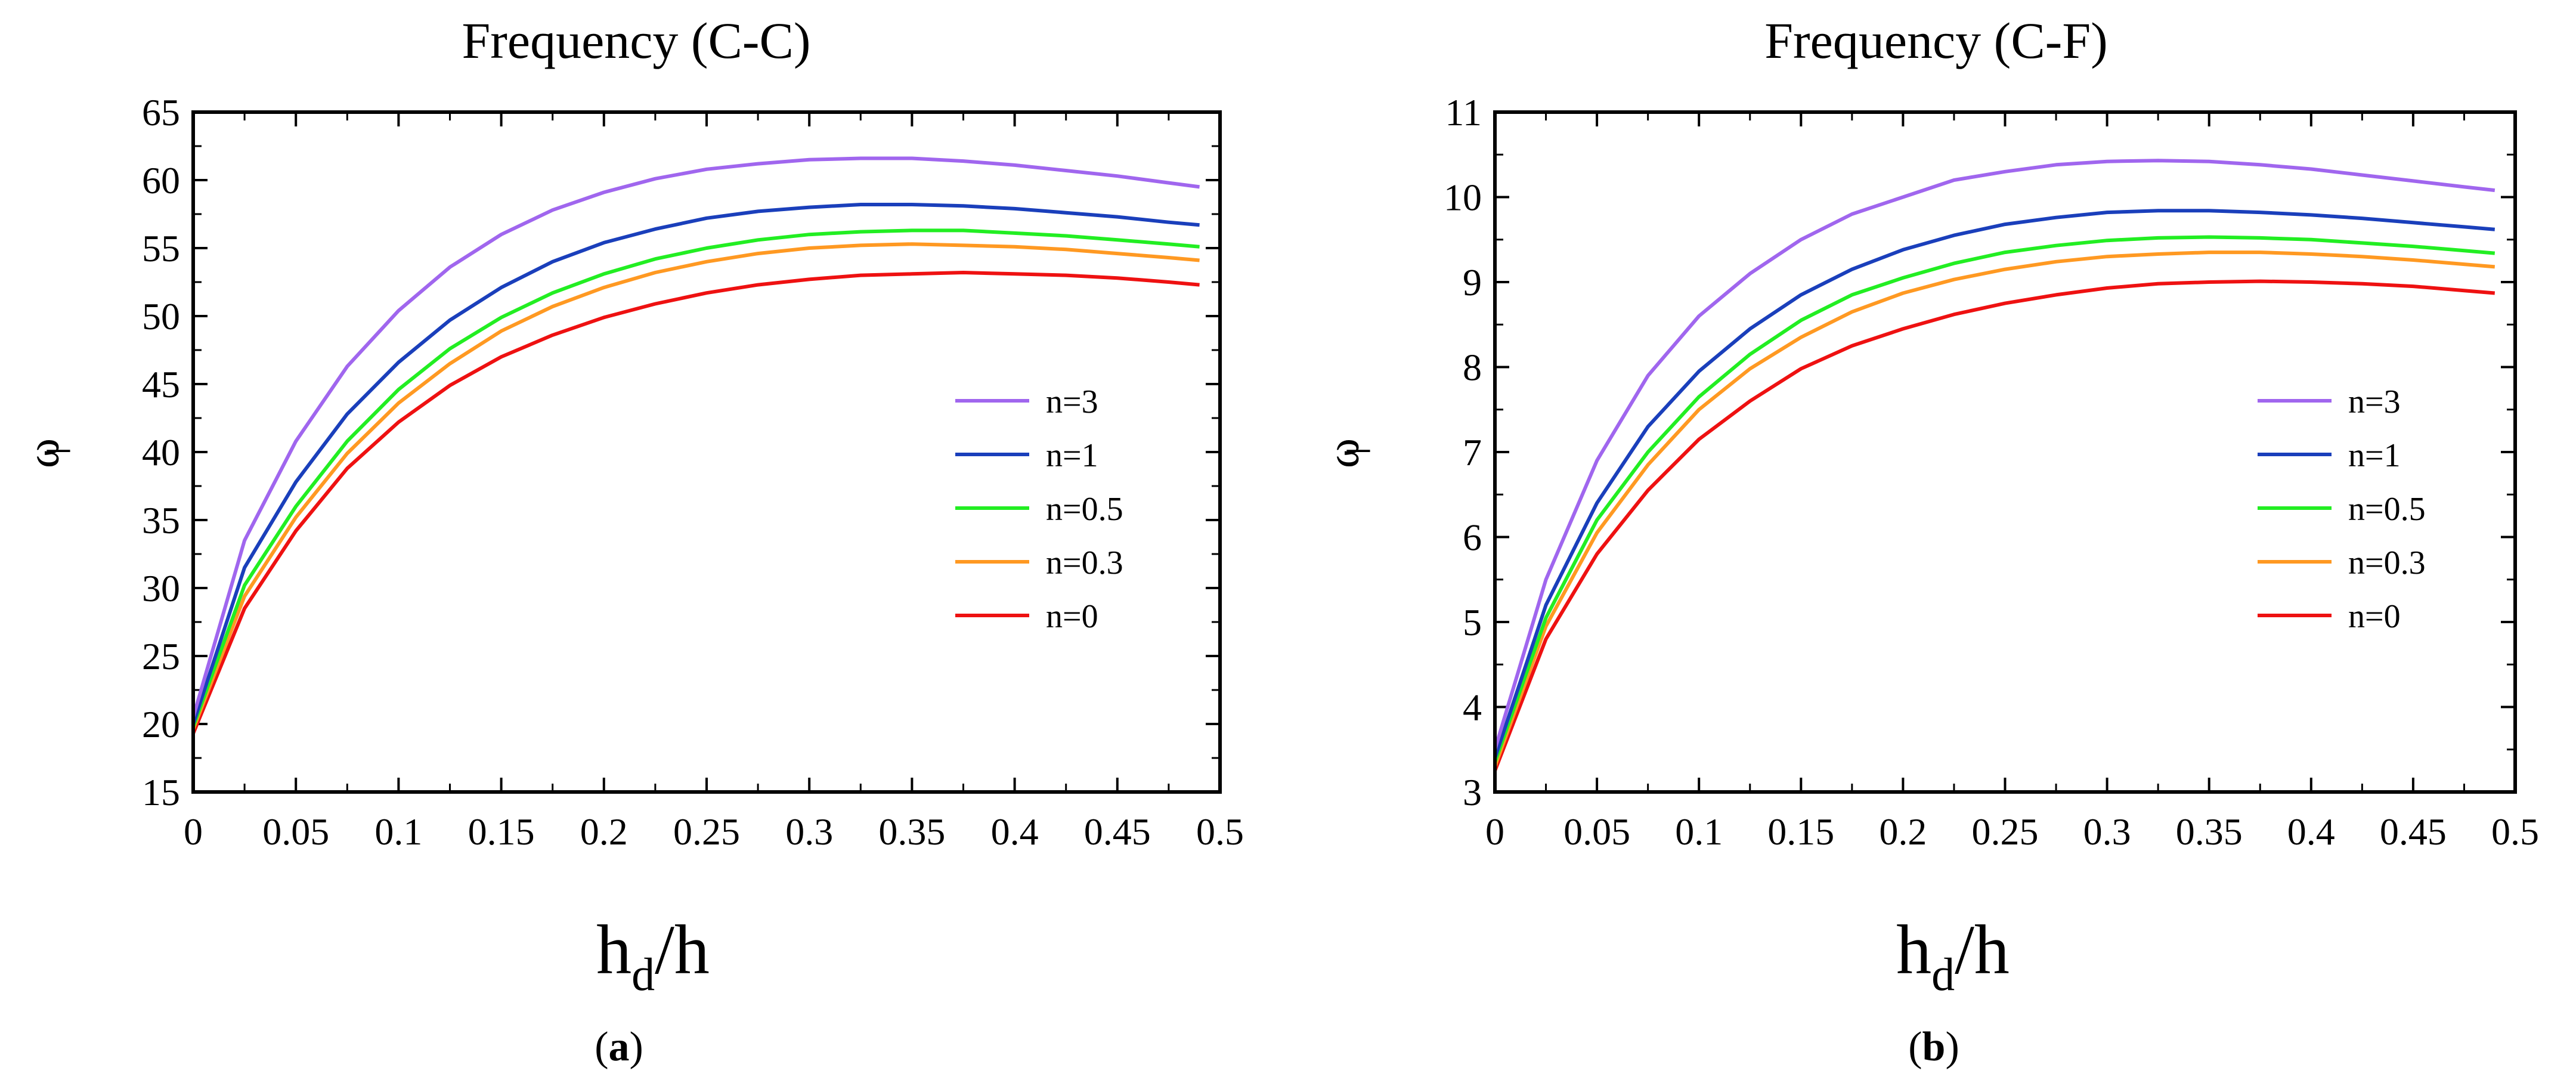 The height and width of the screenshot is (1083, 2576). Describe the element at coordinates (161, 656) in the screenshot. I see `y-tick-label: 25` at that location.